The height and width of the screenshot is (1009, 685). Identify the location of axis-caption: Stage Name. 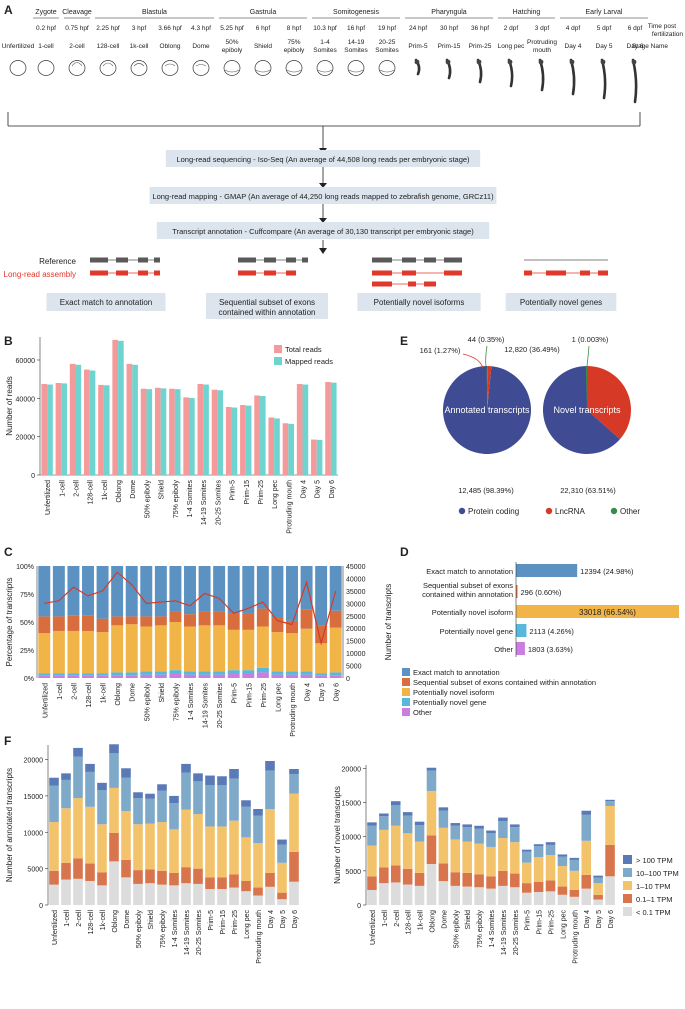
(650, 46).